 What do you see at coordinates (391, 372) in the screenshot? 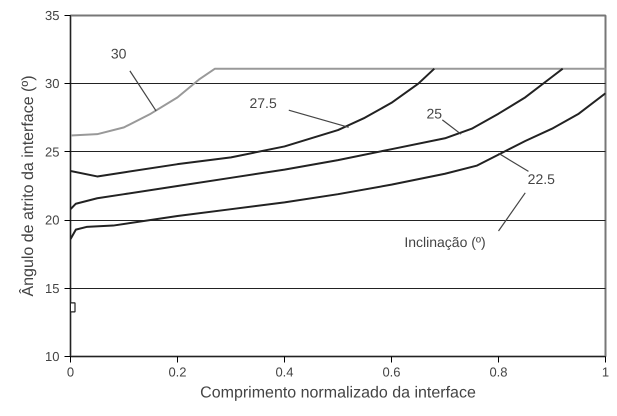
I see `x-tick-label: 0.6` at bounding box center [391, 372].